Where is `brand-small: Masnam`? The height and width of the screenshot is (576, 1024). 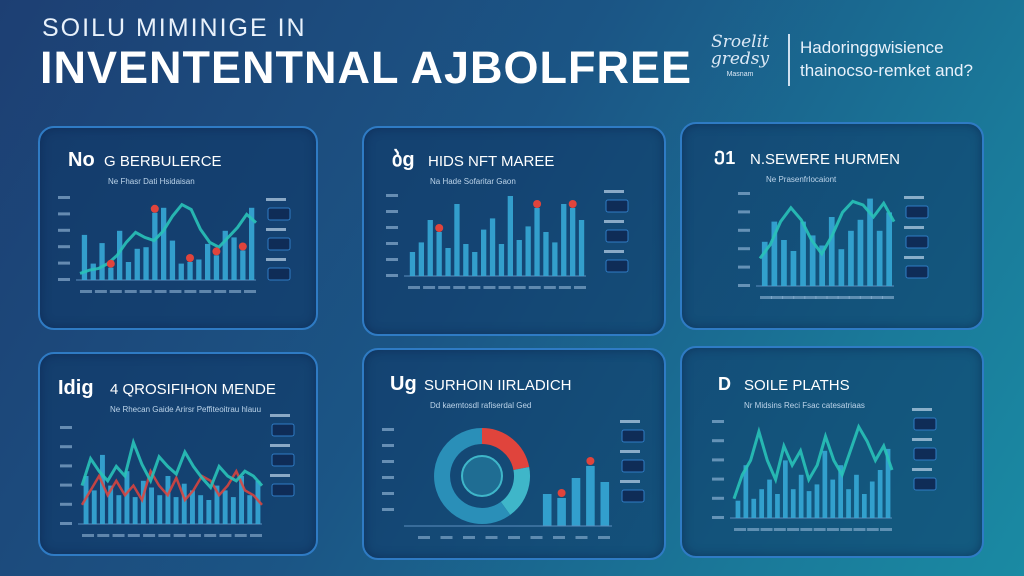 brand-small: Masnam is located at coordinates (740, 74).